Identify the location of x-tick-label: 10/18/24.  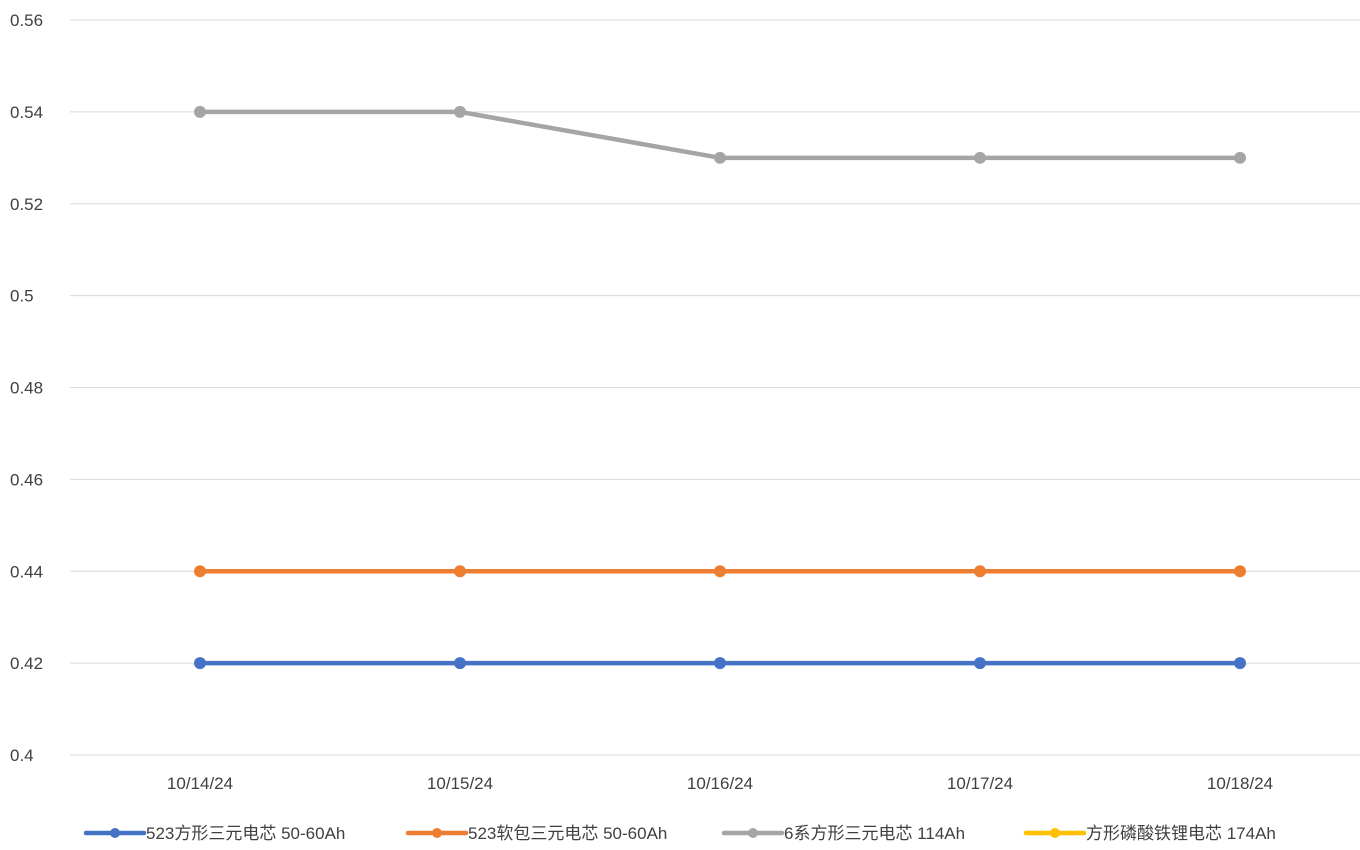
(1240, 783).